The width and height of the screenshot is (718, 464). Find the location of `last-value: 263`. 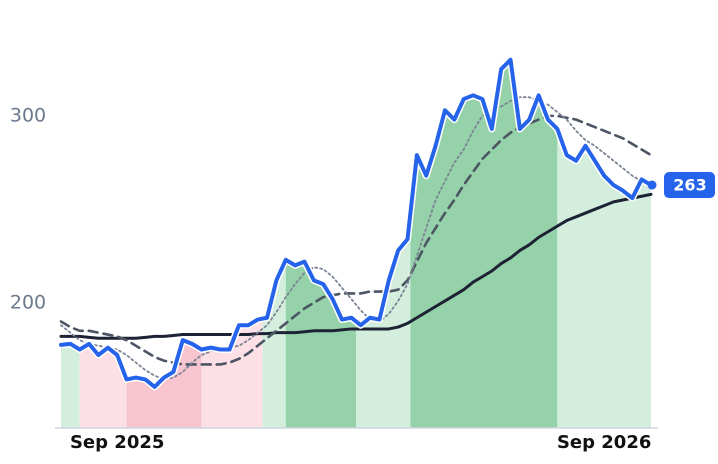

last-value: 263 is located at coordinates (689, 185).